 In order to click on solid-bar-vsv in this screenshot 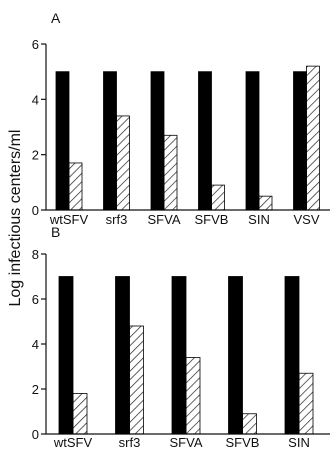, I will do `click(300, 141)`.